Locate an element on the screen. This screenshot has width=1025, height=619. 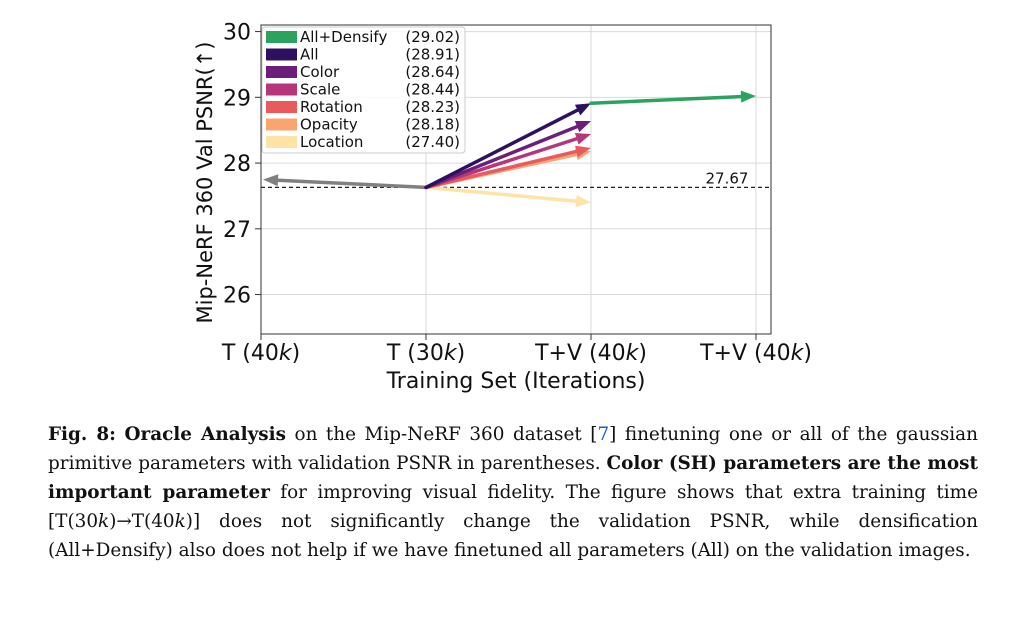
x-ticks: T (40k) T (30k) T+V (40k) T+V (40k) is located at coordinates (516, 350).